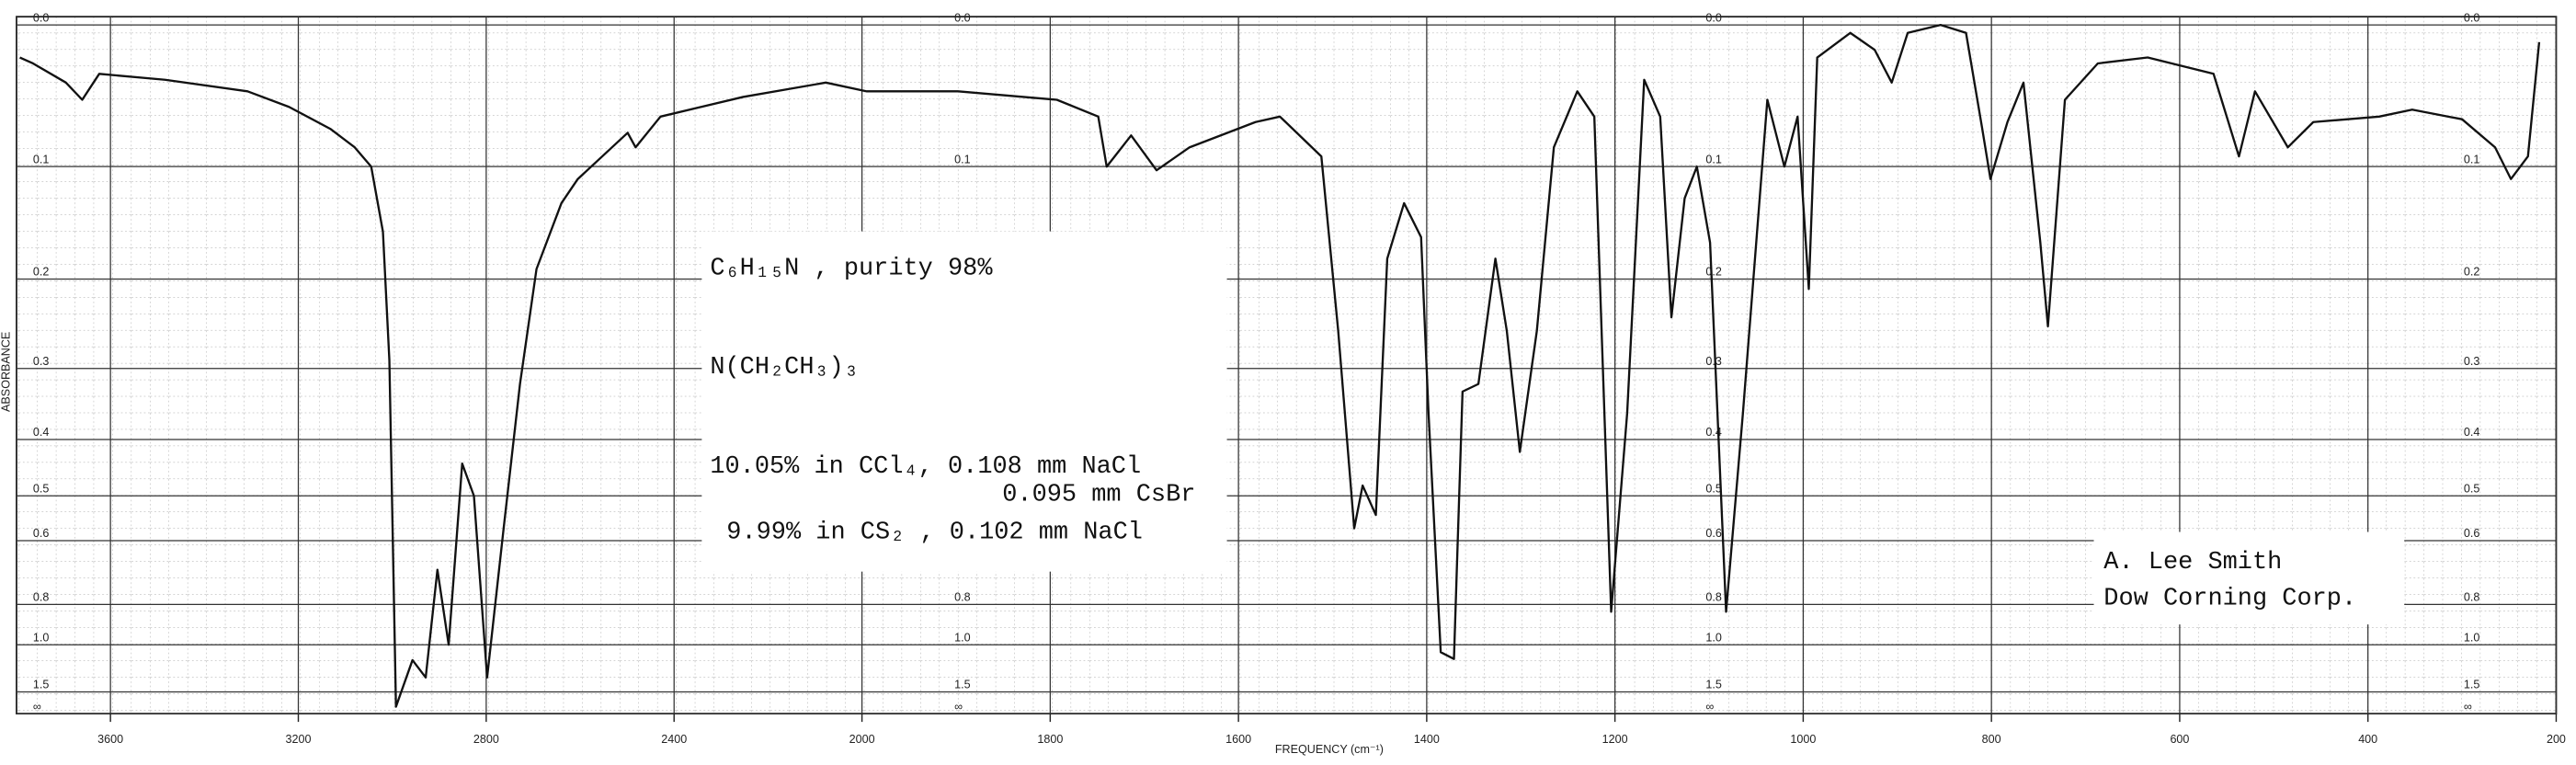 The width and height of the screenshot is (2576, 765). Describe the element at coordinates (2249, 578) in the screenshot. I see `author-box` at that location.